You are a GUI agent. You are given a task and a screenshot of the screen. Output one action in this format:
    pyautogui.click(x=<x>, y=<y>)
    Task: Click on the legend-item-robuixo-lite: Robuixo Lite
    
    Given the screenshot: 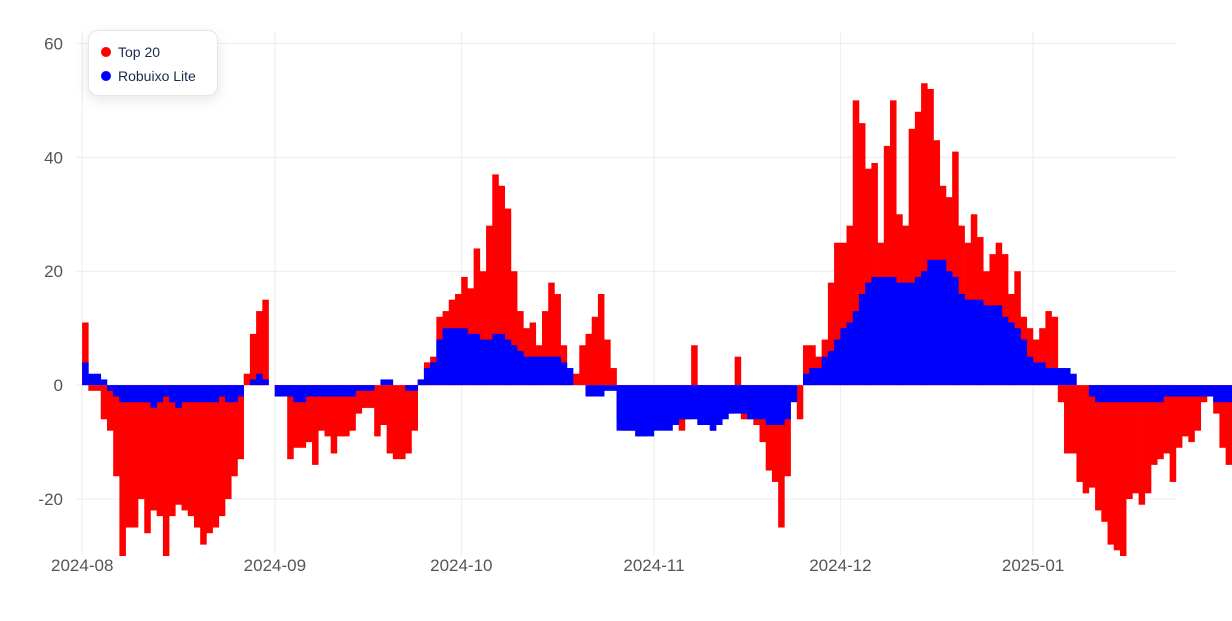 What is the action you would take?
    pyautogui.click(x=153, y=76)
    